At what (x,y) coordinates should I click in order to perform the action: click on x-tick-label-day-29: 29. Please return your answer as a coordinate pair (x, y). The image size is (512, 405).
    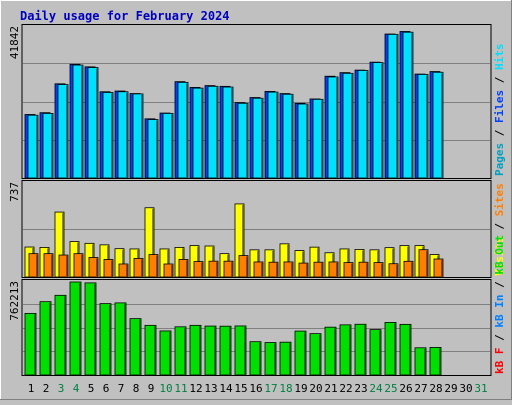
    Looking at the image, I should click on (450, 388).